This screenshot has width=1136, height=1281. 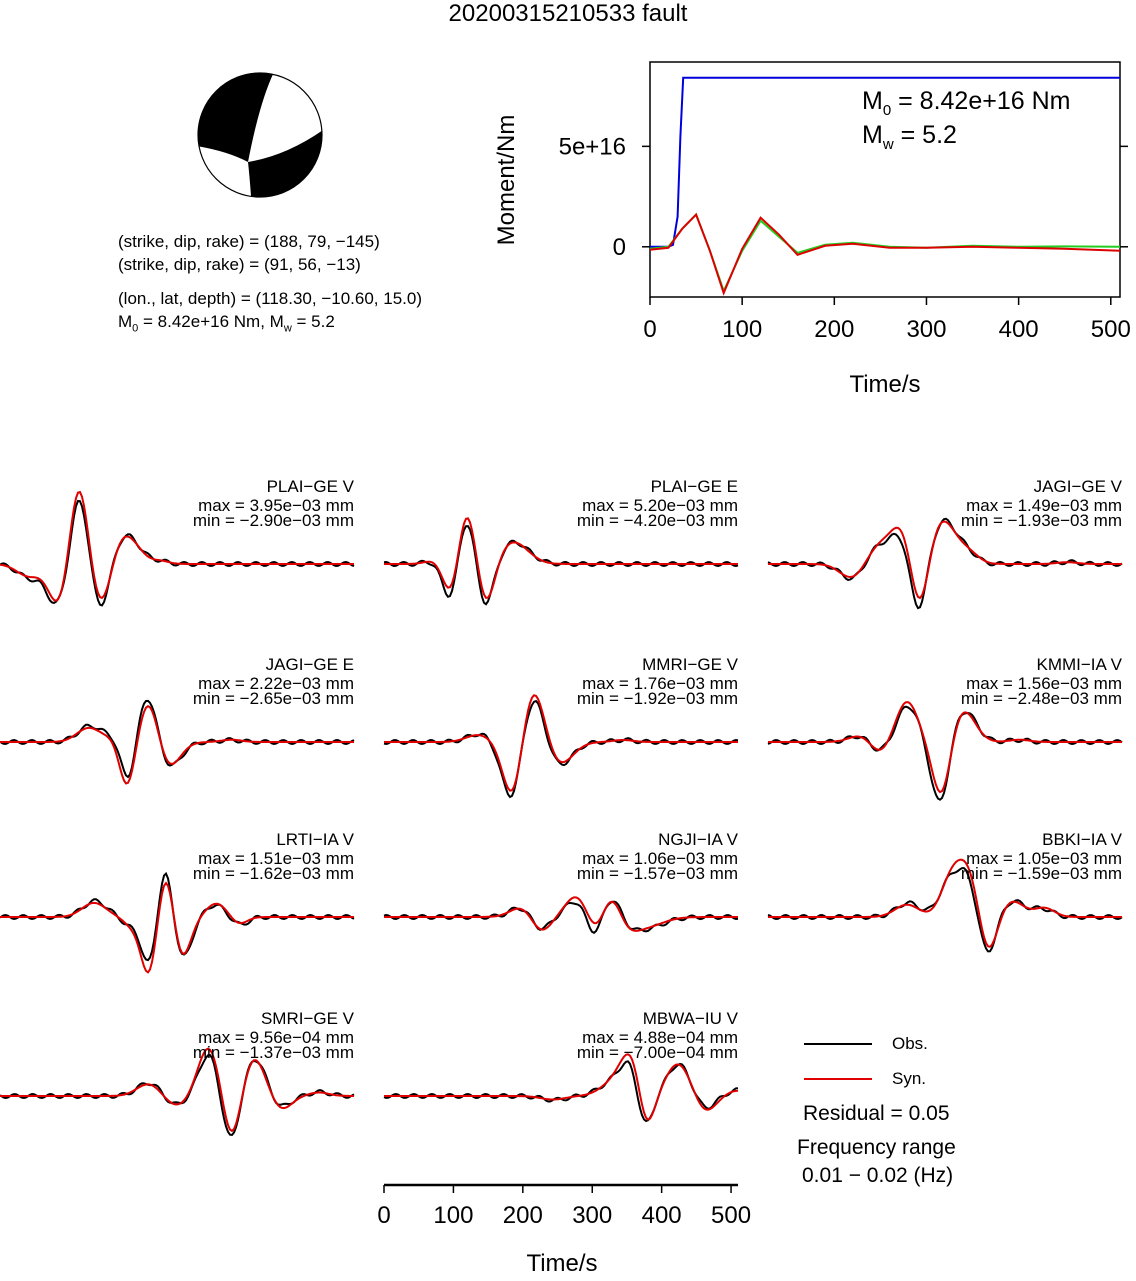 What do you see at coordinates (690, 1018) in the screenshot?
I see `trace-name-10: MBWA−IU V` at bounding box center [690, 1018].